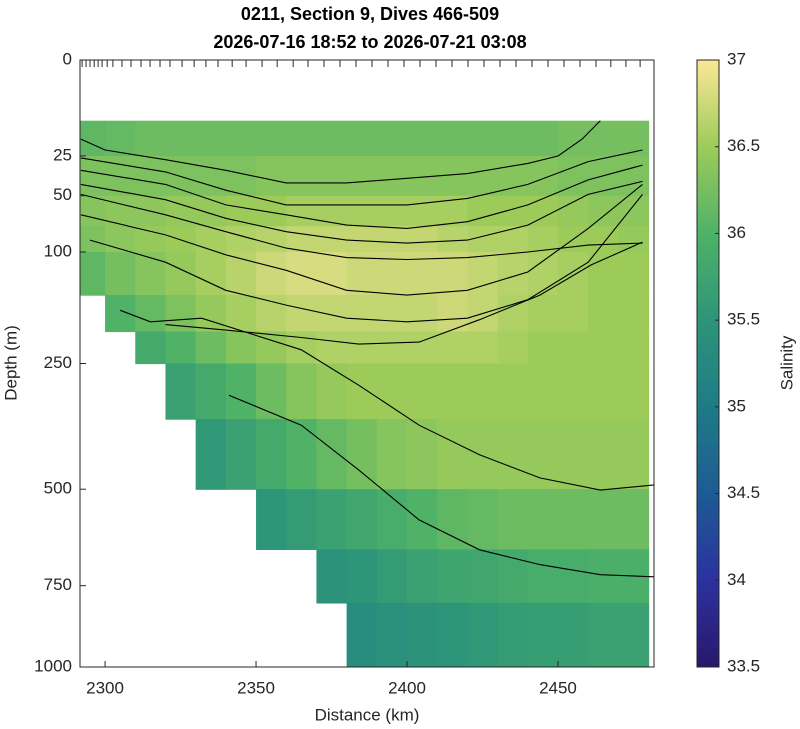 The height and width of the screenshot is (729, 800). Describe the element at coordinates (736, 58) in the screenshot. I see `colorbar-tick-label: 37` at that location.